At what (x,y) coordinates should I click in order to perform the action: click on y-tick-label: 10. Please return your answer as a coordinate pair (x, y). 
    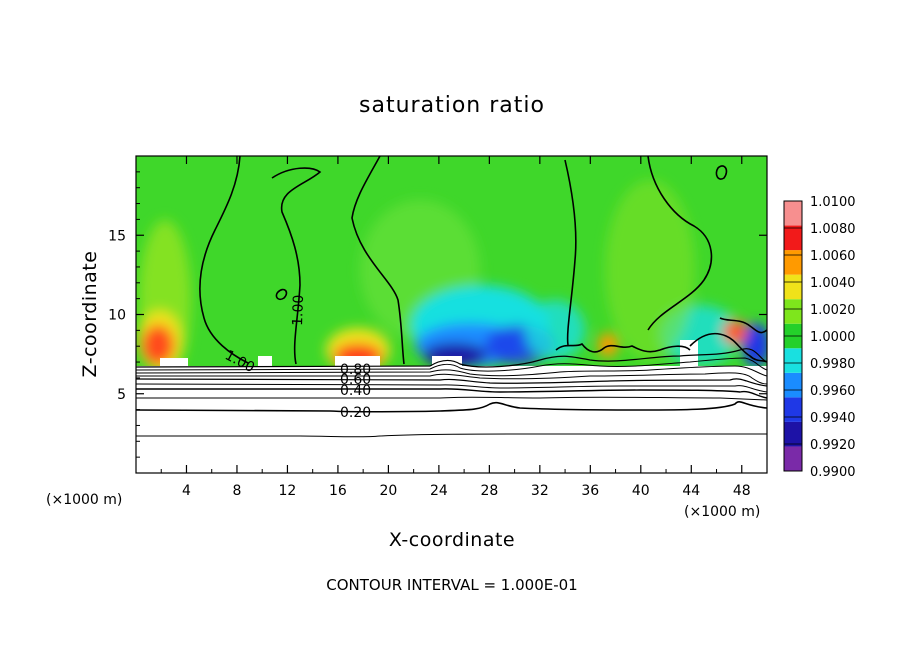
    Looking at the image, I should click on (117, 316).